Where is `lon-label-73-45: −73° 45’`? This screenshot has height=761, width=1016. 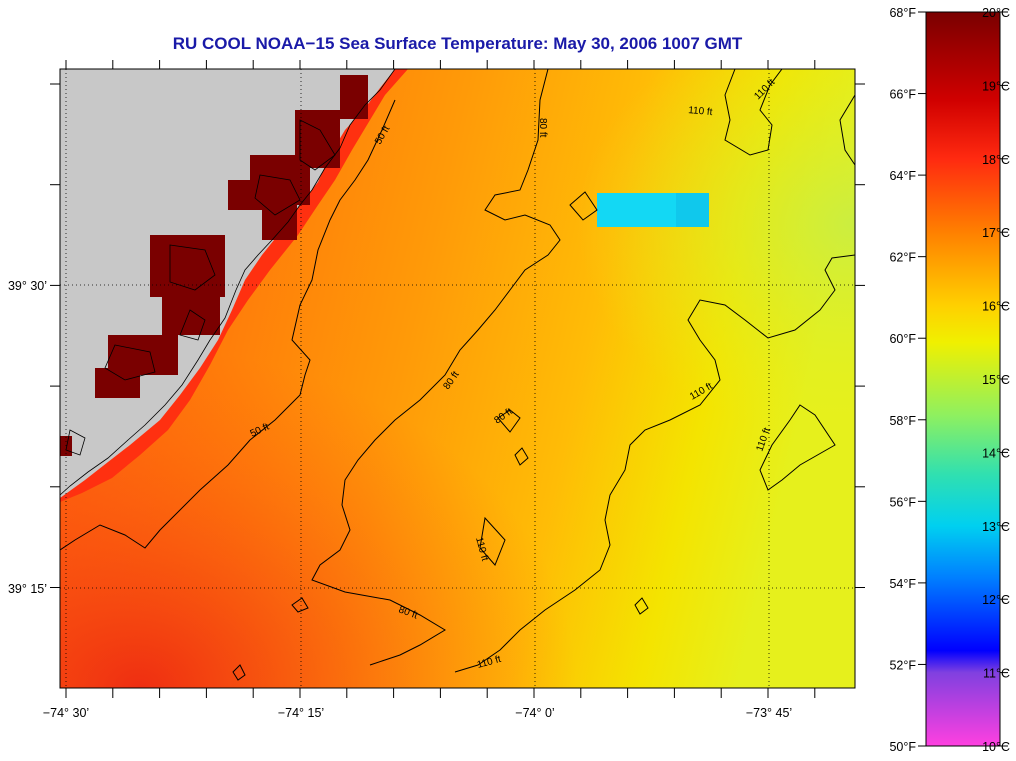
lon-label-73-45: −73° 45’ is located at coordinates (769, 713).